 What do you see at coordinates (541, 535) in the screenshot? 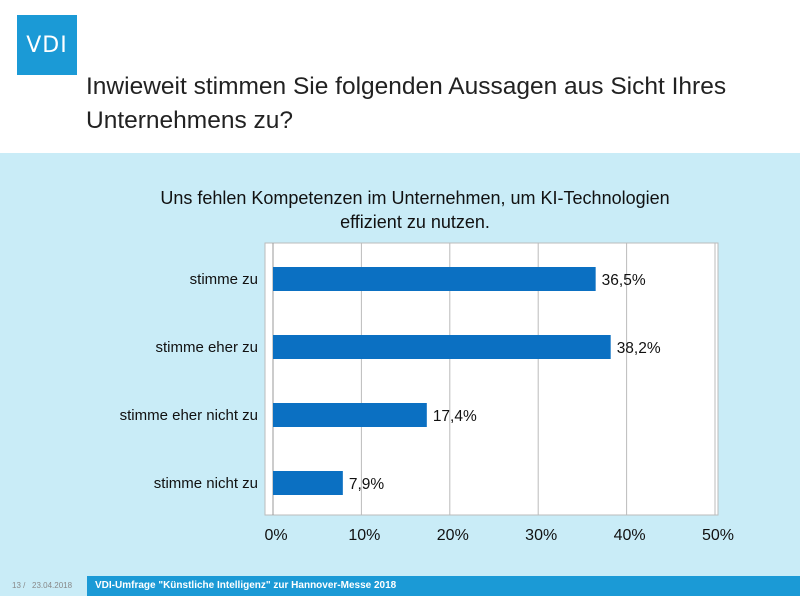
I see `x-tick-label: 30%` at bounding box center [541, 535].